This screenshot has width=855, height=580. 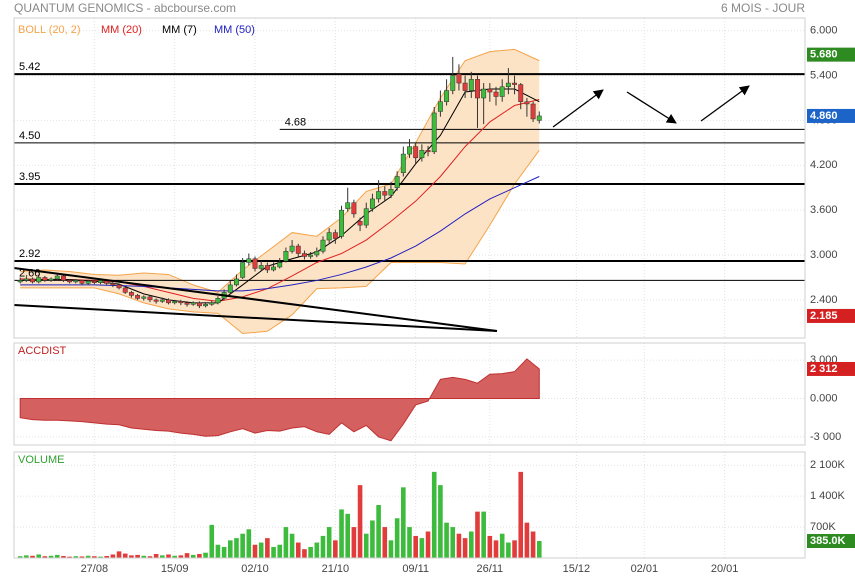 What do you see at coordinates (825, 437) in the screenshot?
I see `y-tick-label: -3 000` at bounding box center [825, 437].